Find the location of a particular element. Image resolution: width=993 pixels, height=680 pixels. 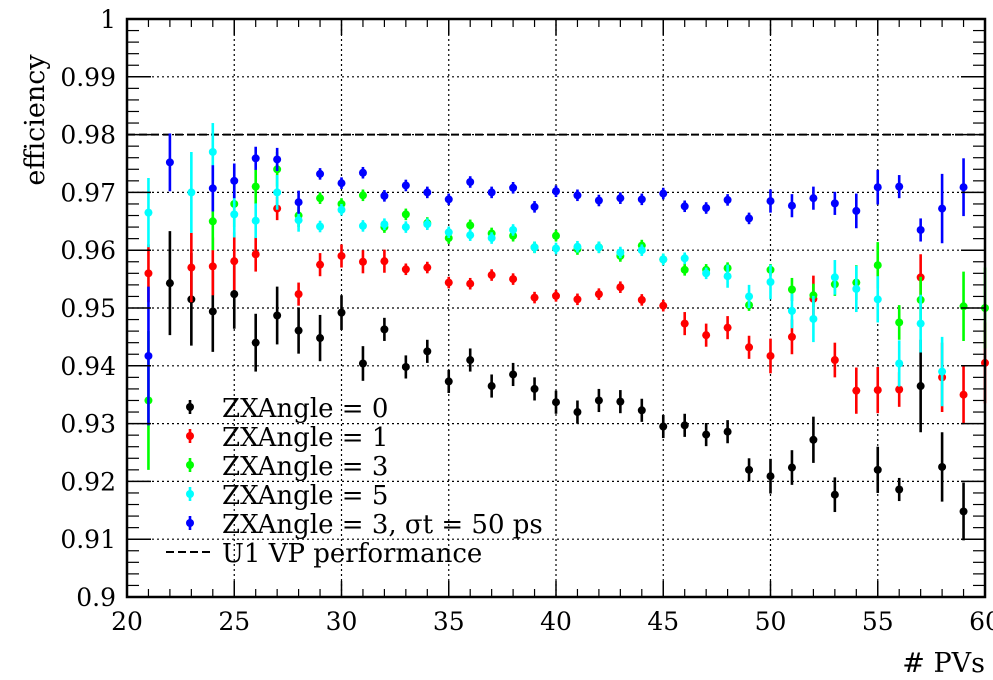

x-tick-label: 60 is located at coordinates (981, 621).